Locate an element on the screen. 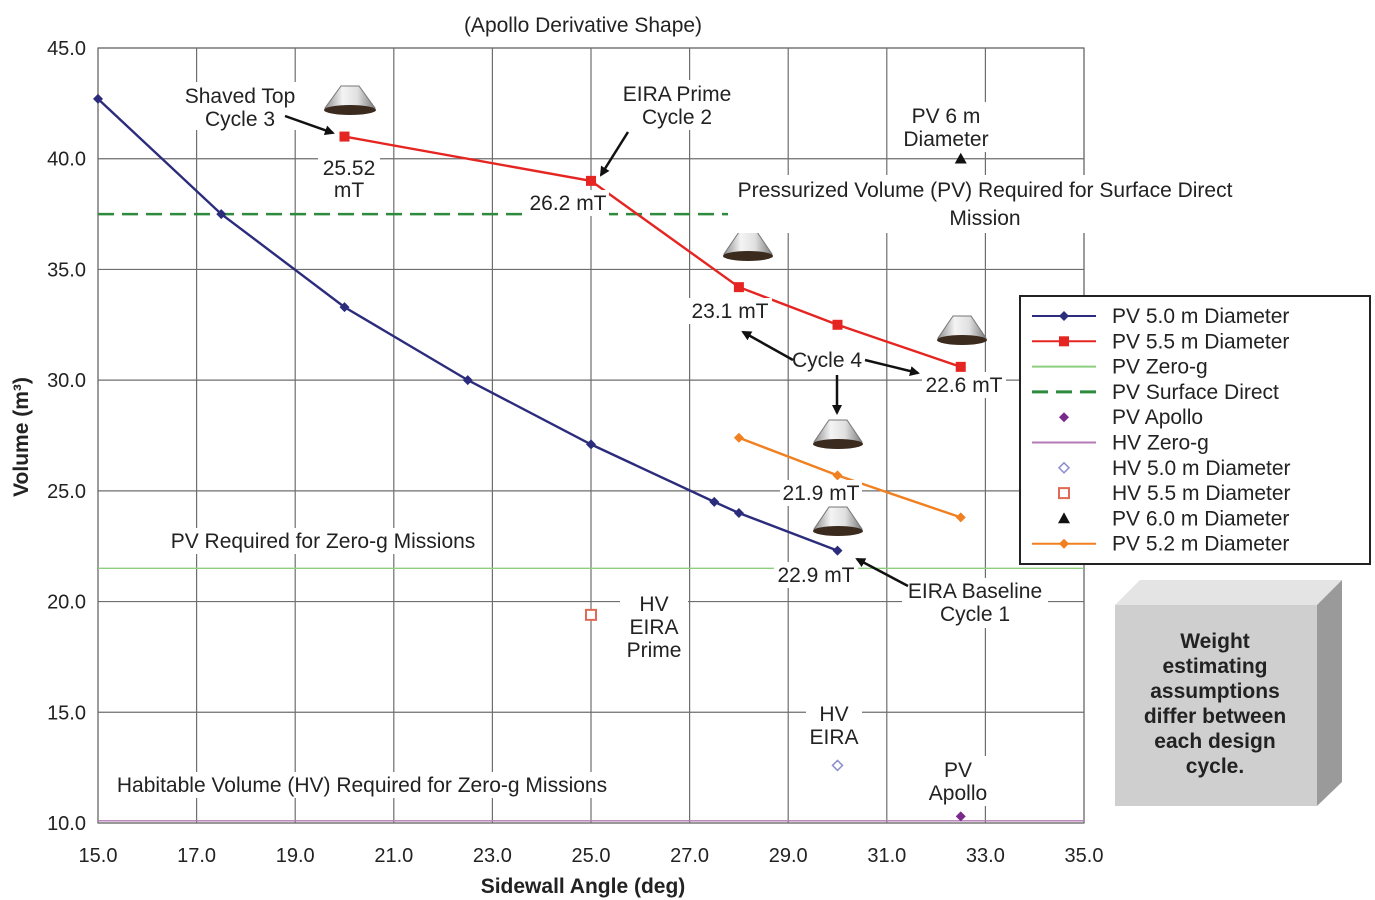 The width and height of the screenshot is (1375, 900). note-line: Weight is located at coordinates (1215, 641).